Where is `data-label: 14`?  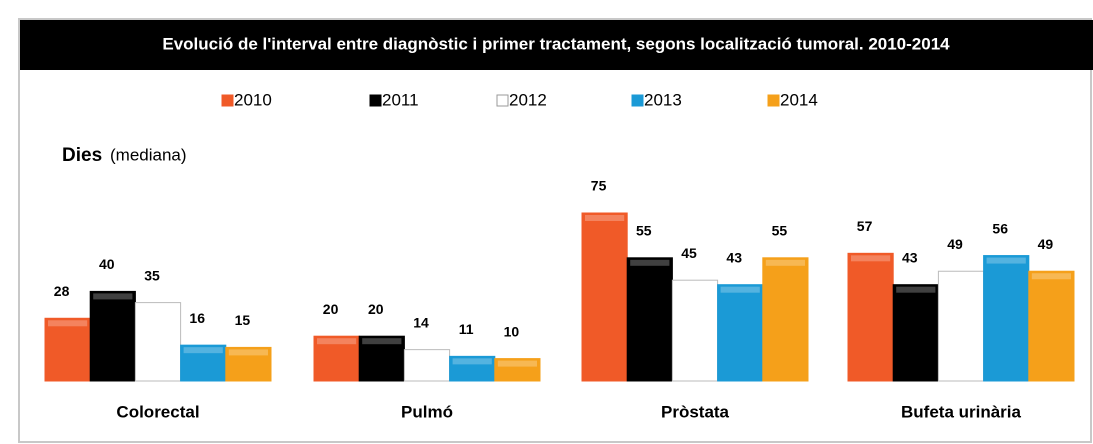
data-label: 14 is located at coordinates (421, 322).